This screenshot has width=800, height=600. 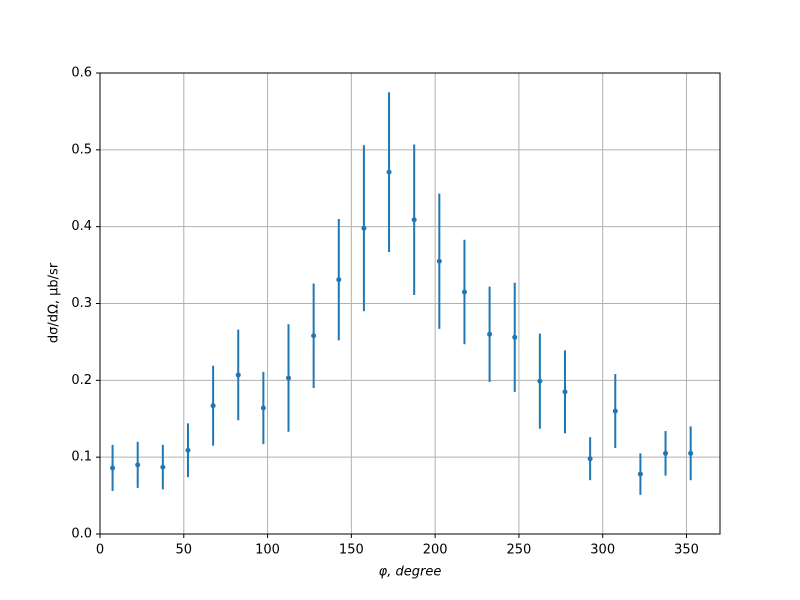 I want to click on x-tick-label: 250, so click(x=519, y=550).